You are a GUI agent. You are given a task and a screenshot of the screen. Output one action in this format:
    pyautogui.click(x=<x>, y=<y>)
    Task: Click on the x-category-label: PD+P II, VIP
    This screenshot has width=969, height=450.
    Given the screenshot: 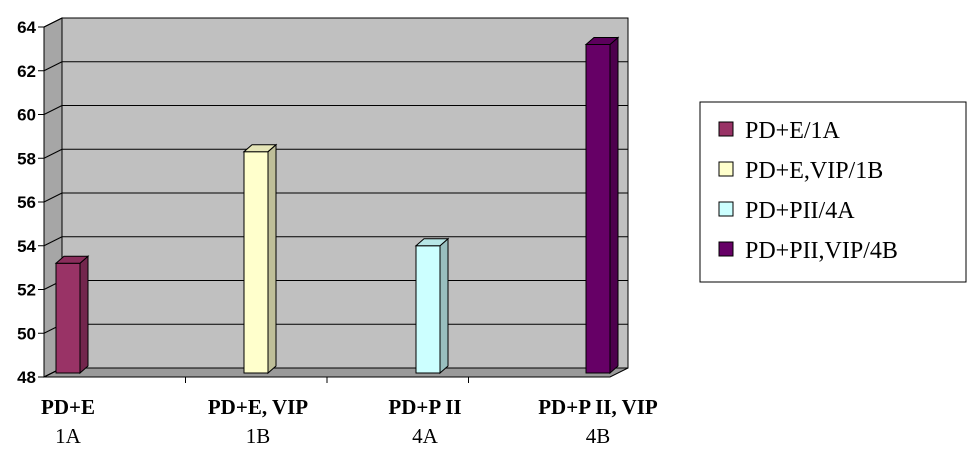 What is the action you would take?
    pyautogui.click(x=598, y=407)
    